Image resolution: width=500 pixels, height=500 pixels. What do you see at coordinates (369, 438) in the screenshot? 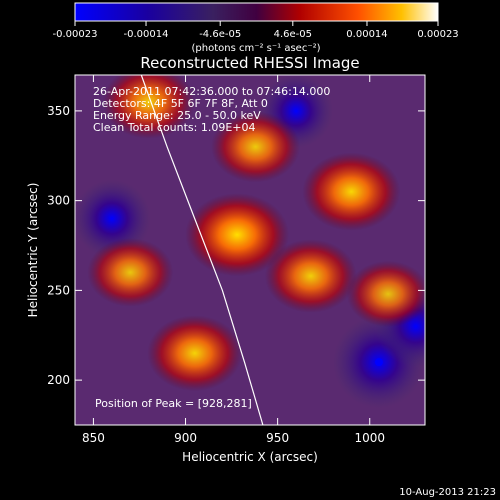
I see `x-tick-label: 1000` at bounding box center [369, 438].